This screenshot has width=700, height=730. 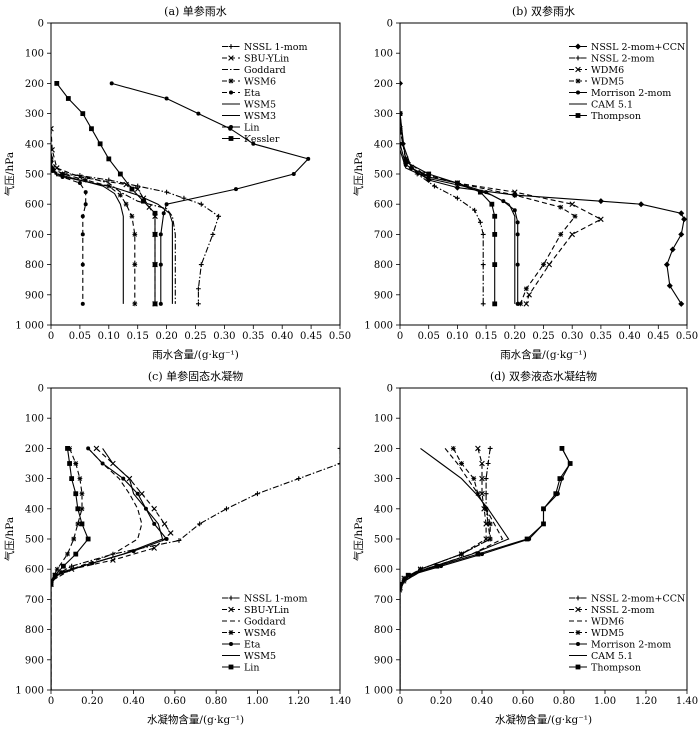 What do you see at coordinates (383, 114) in the screenshot?
I see `y-tick-label: 300` at bounding box center [383, 114].